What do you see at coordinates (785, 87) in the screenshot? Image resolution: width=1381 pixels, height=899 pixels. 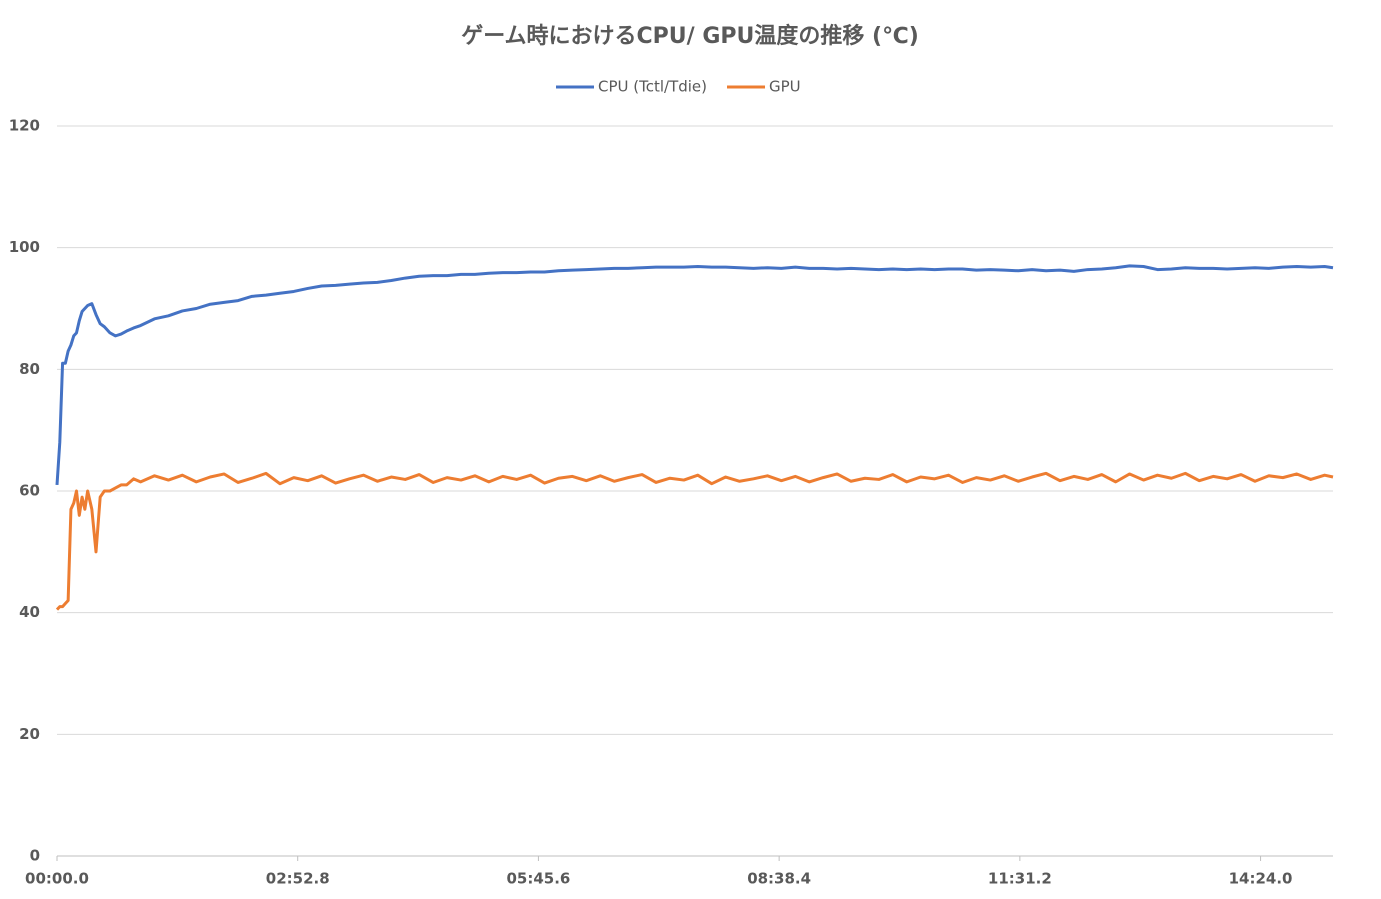 I see `legend-label: GPU` at bounding box center [785, 87].